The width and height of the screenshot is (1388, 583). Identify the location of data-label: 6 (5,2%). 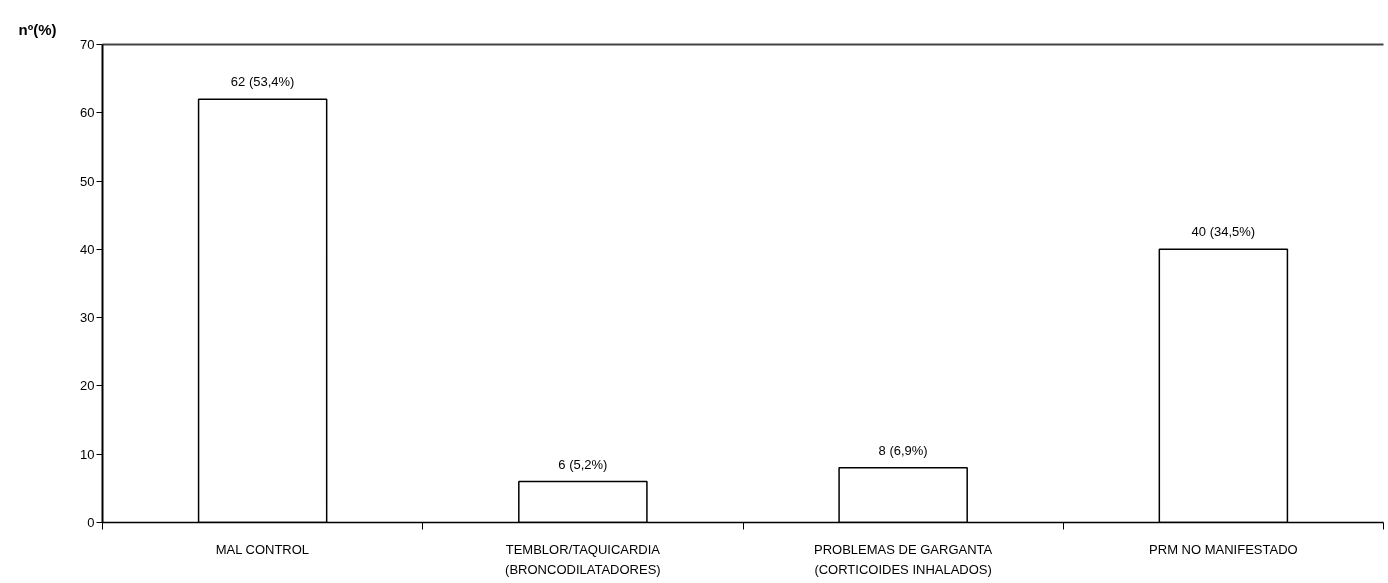
(583, 464).